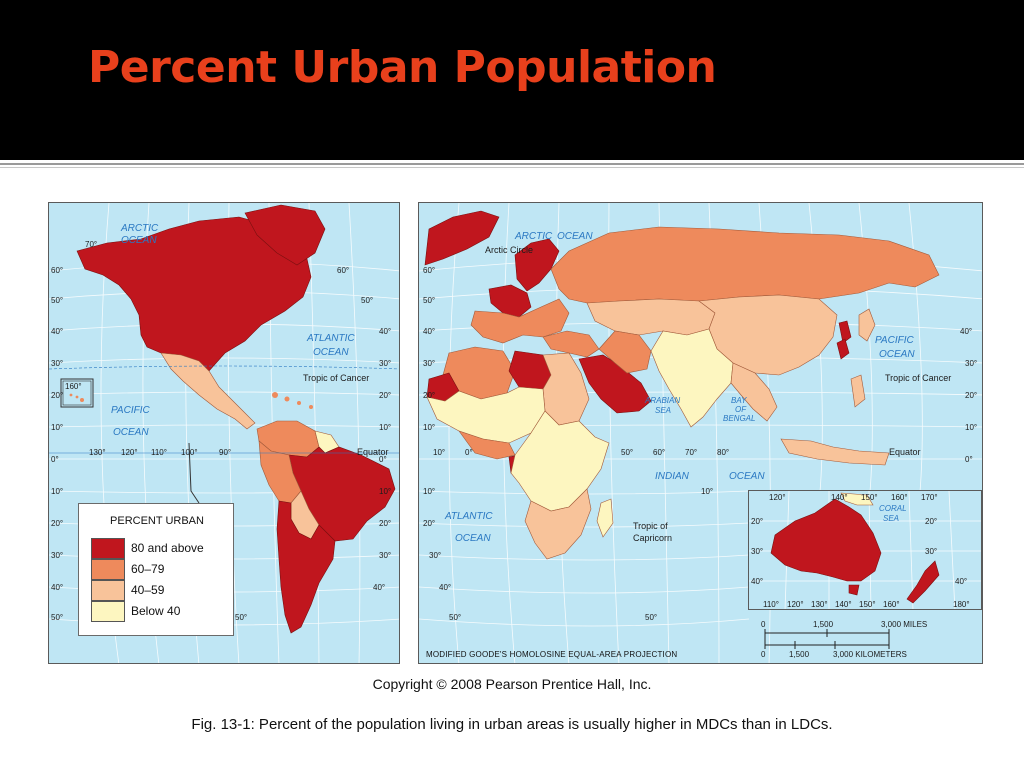 This screenshot has width=1024, height=768. I want to click on region-south-asia, so click(692, 378).